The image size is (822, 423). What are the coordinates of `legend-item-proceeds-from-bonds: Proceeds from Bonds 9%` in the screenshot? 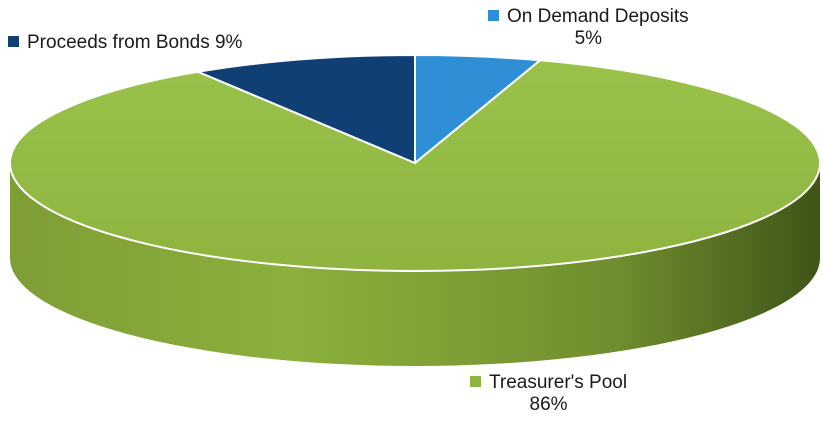 It's located at (125, 43).